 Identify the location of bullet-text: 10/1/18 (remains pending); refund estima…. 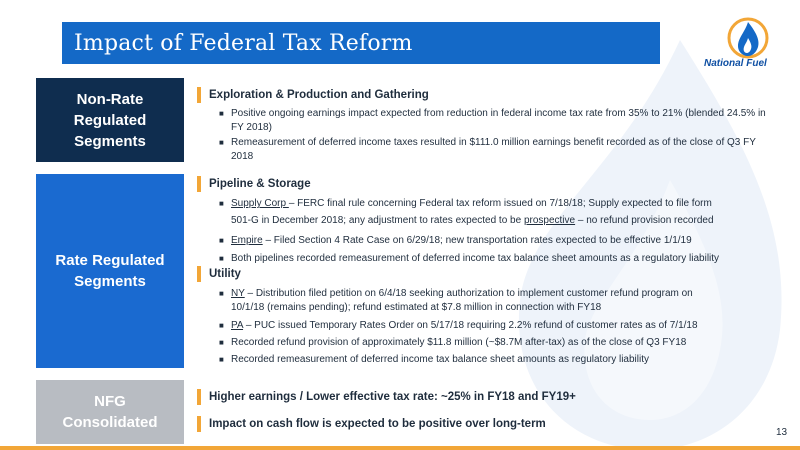
(416, 307).